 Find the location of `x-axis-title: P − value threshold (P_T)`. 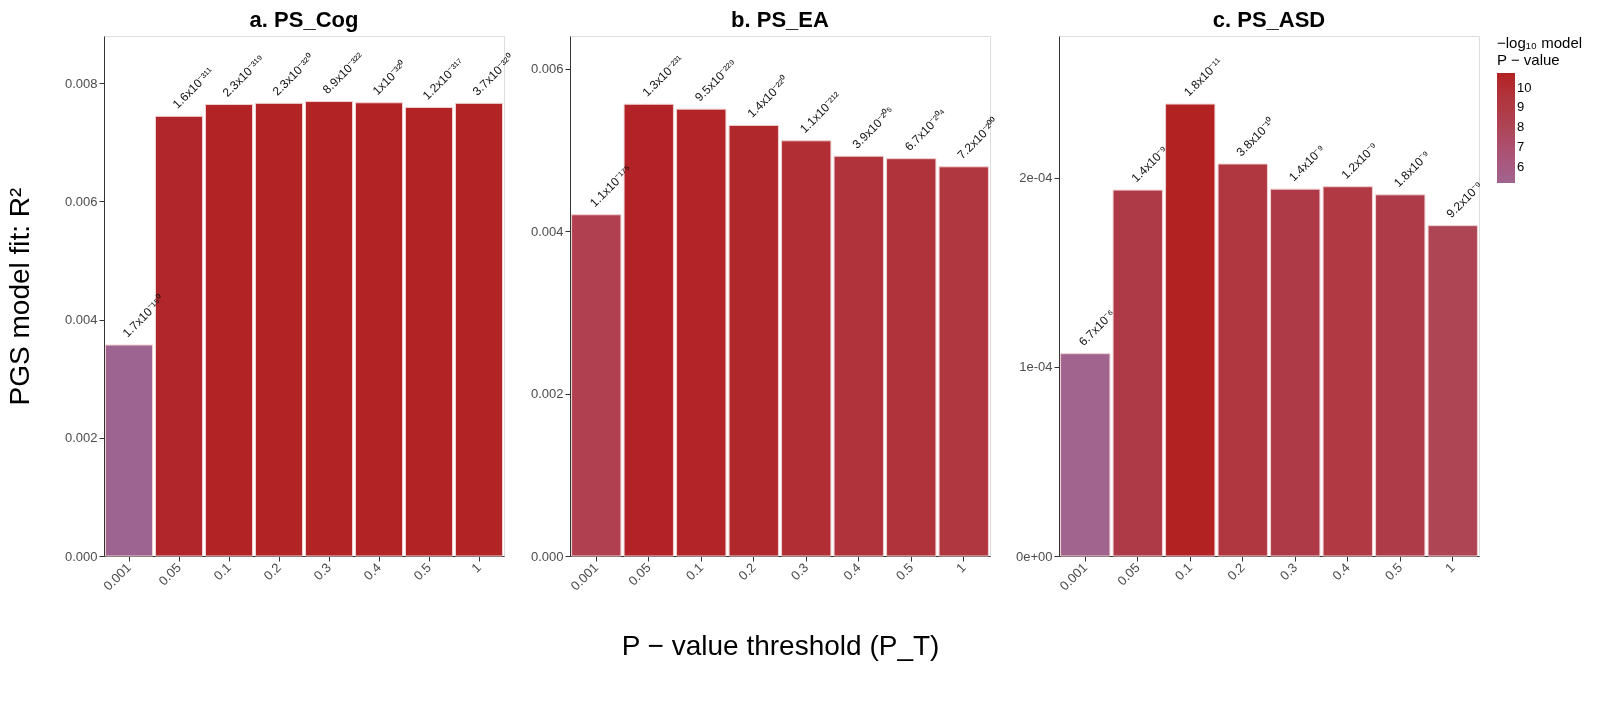

x-axis-title: P − value threshold (P_T) is located at coordinates (780, 646).